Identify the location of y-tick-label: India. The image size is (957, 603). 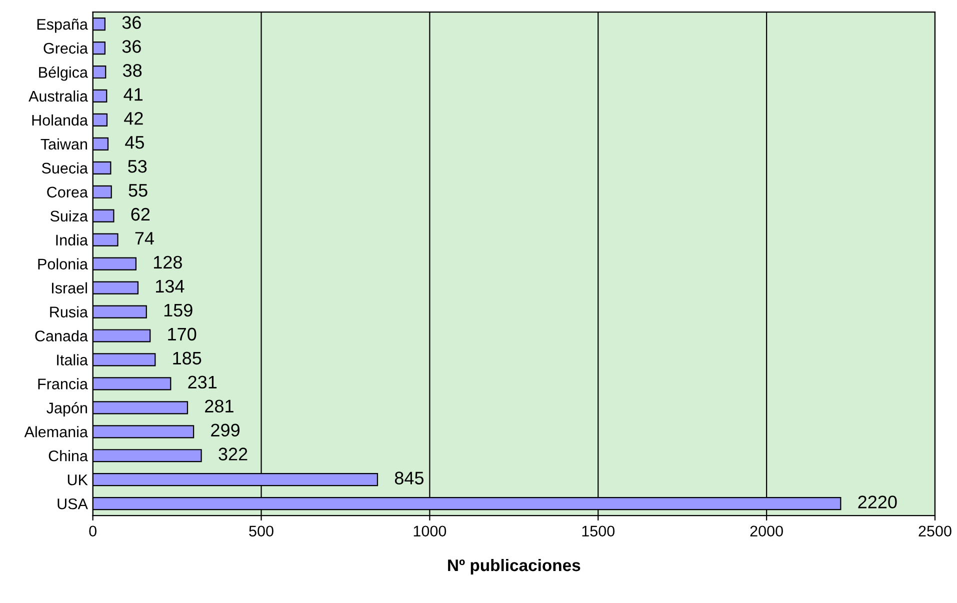
(72, 240).